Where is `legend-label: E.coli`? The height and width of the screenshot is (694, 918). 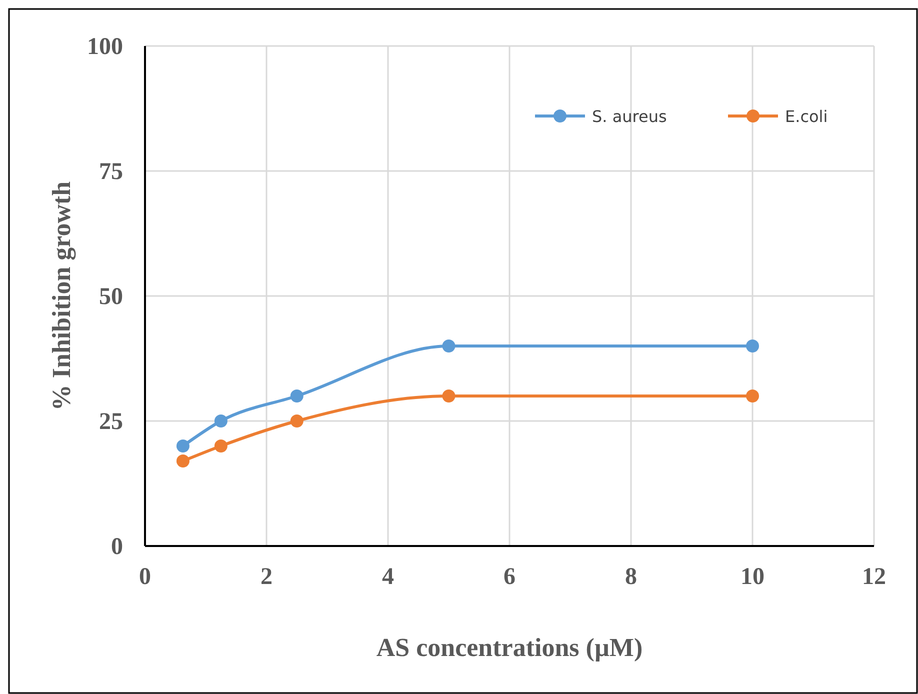
legend-label: E.coli is located at coordinates (806, 116).